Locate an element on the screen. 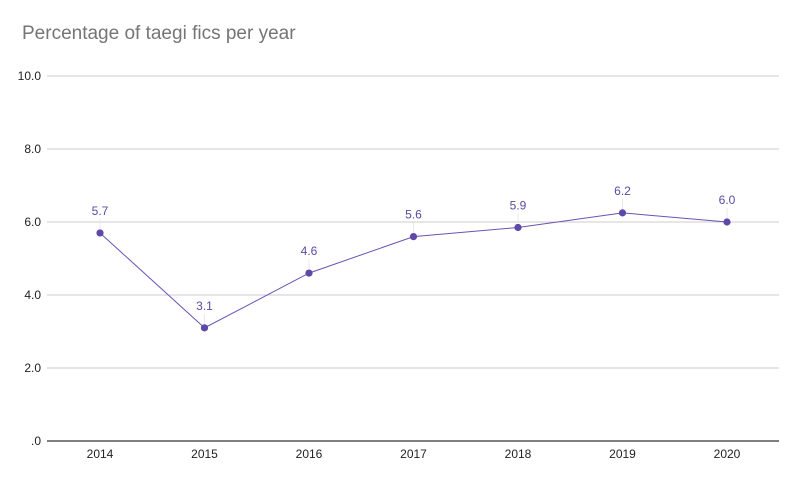 Image resolution: width=806 pixels, height=498 pixels. data-label: 5.6 is located at coordinates (413, 215).